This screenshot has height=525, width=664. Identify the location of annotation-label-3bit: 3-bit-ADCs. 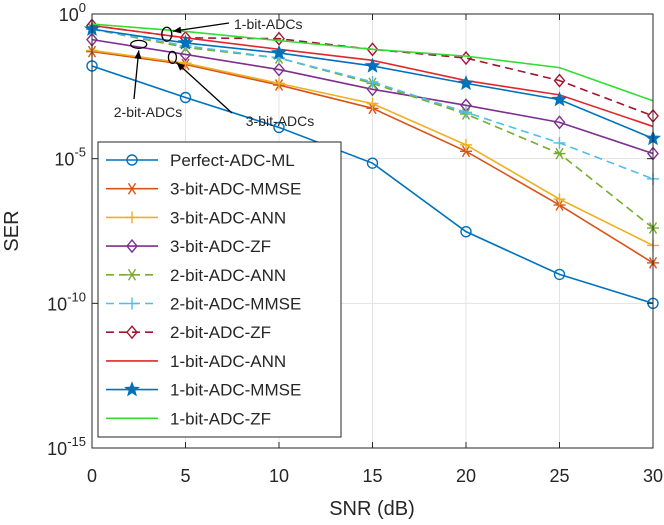
(280, 121).